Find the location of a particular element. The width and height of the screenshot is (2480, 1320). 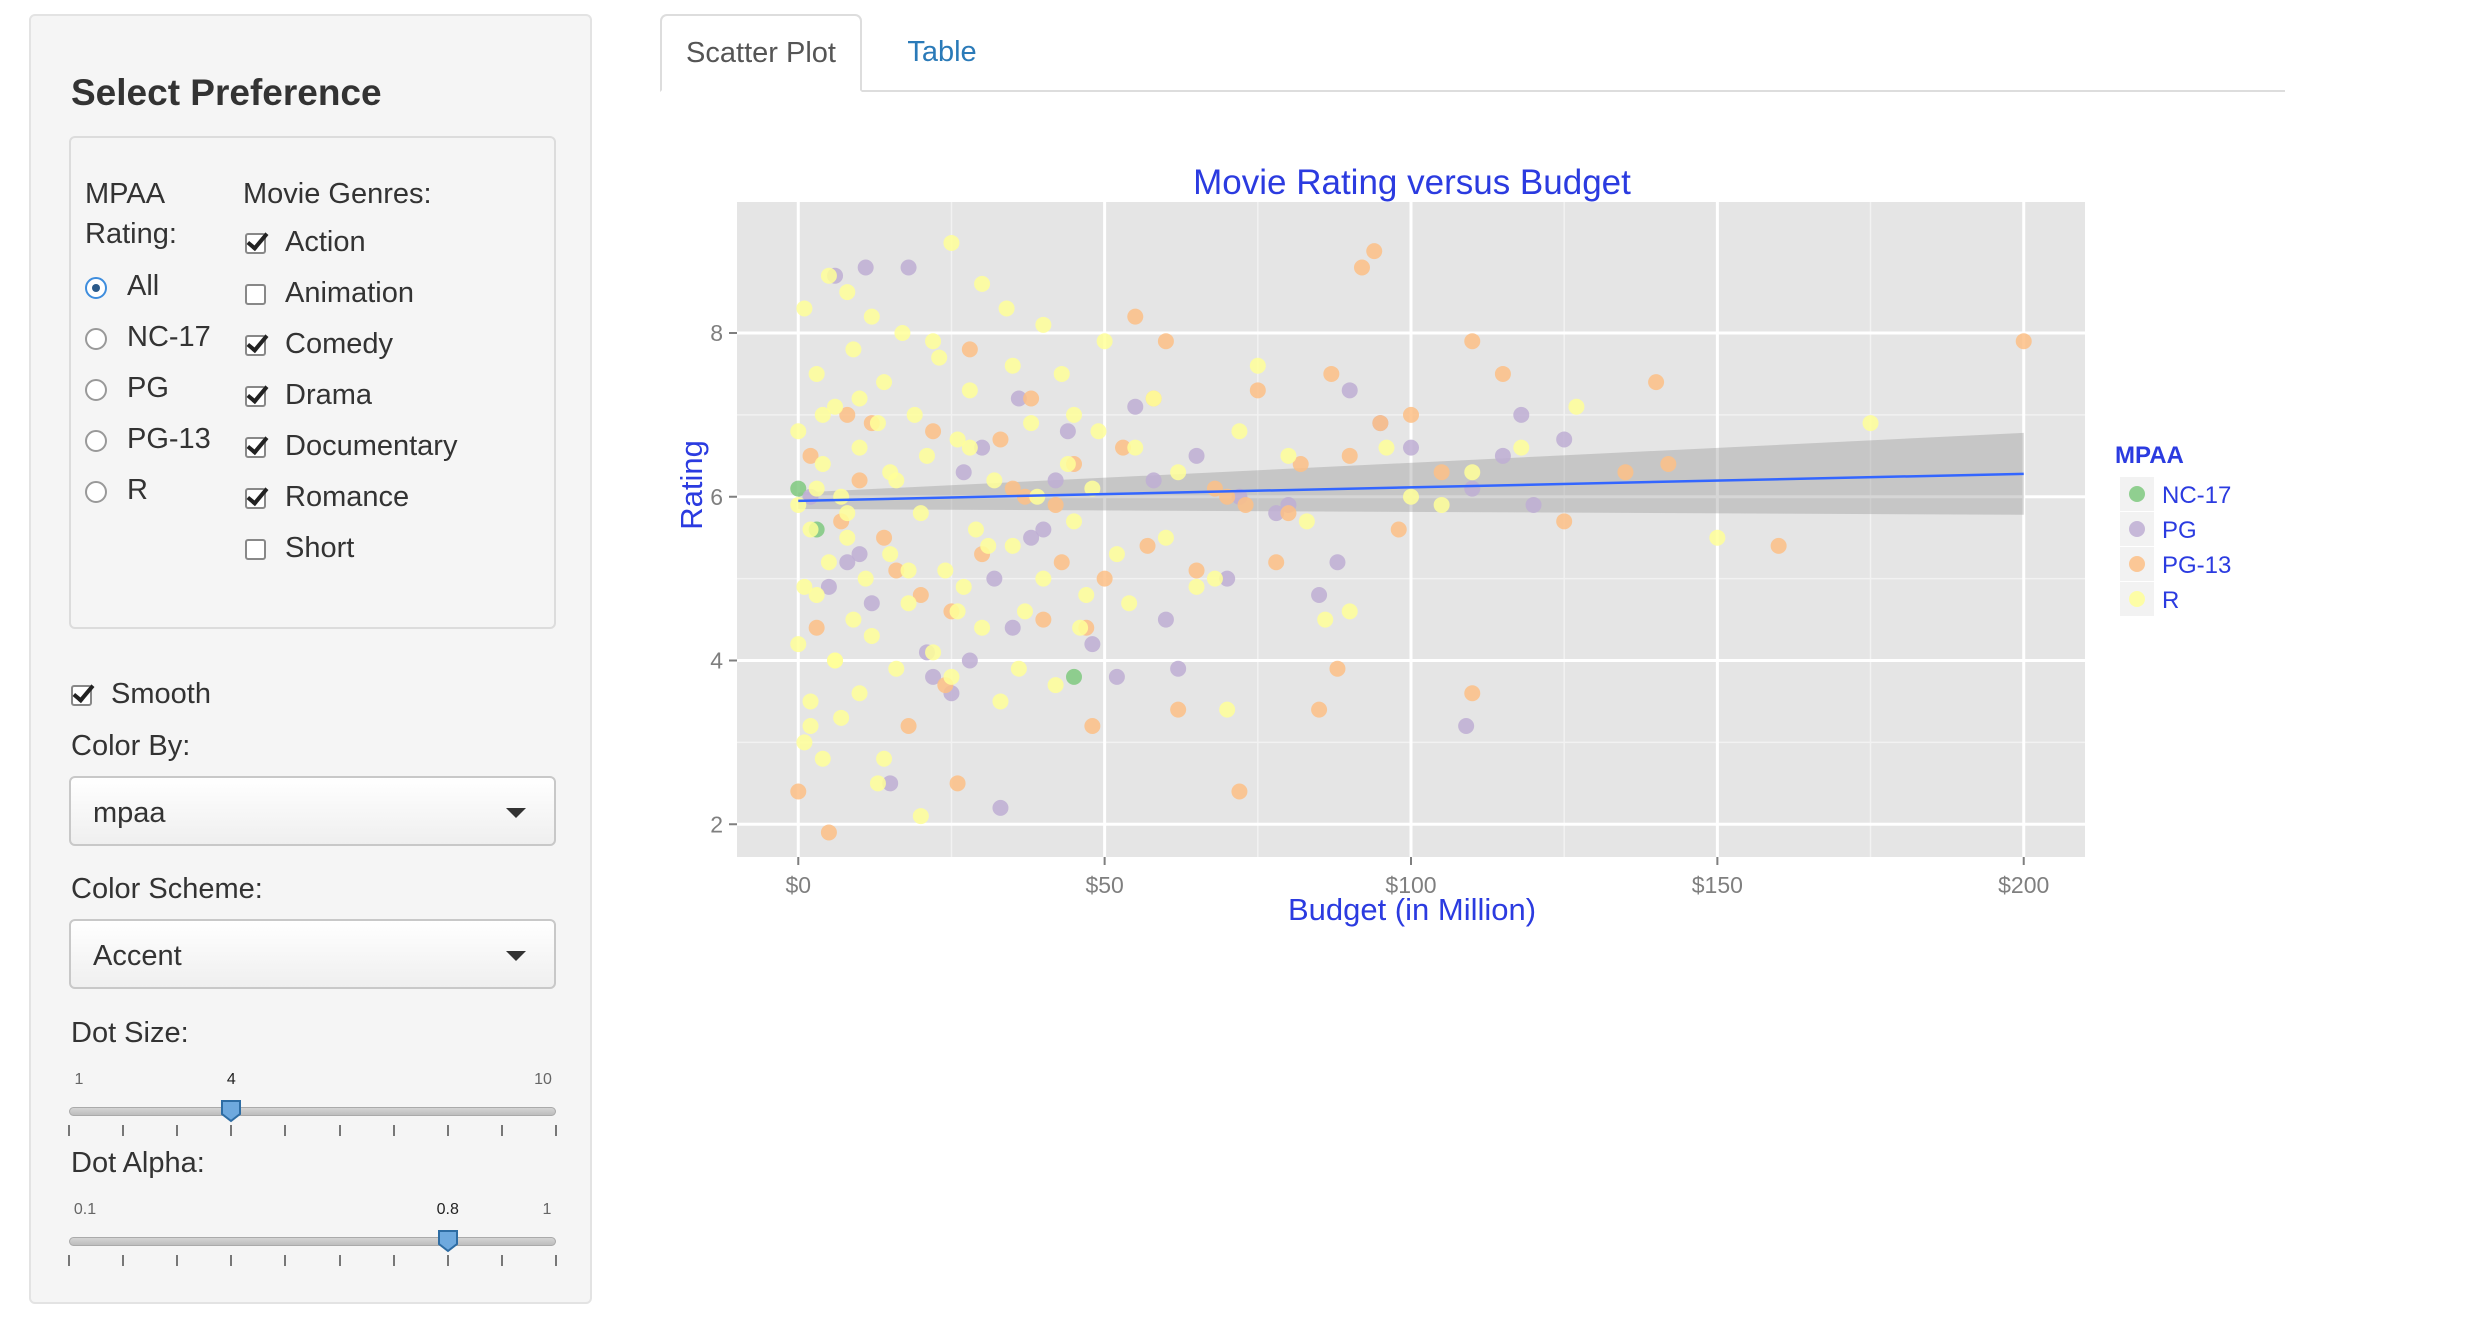

mpaa-option-r: R is located at coordinates (137, 490).